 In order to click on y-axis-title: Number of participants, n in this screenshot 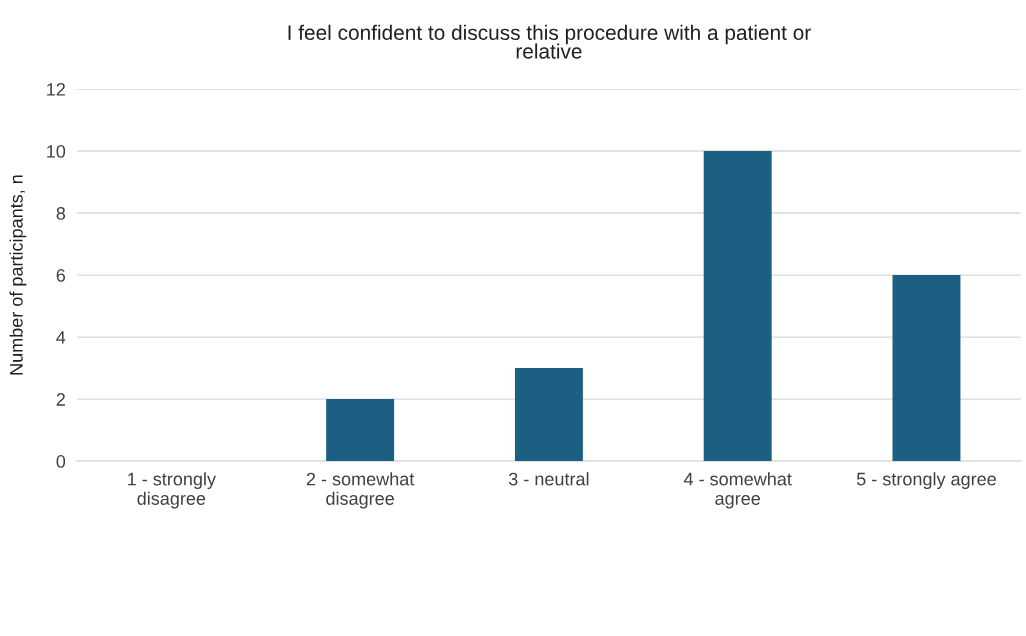, I will do `click(18, 275)`.